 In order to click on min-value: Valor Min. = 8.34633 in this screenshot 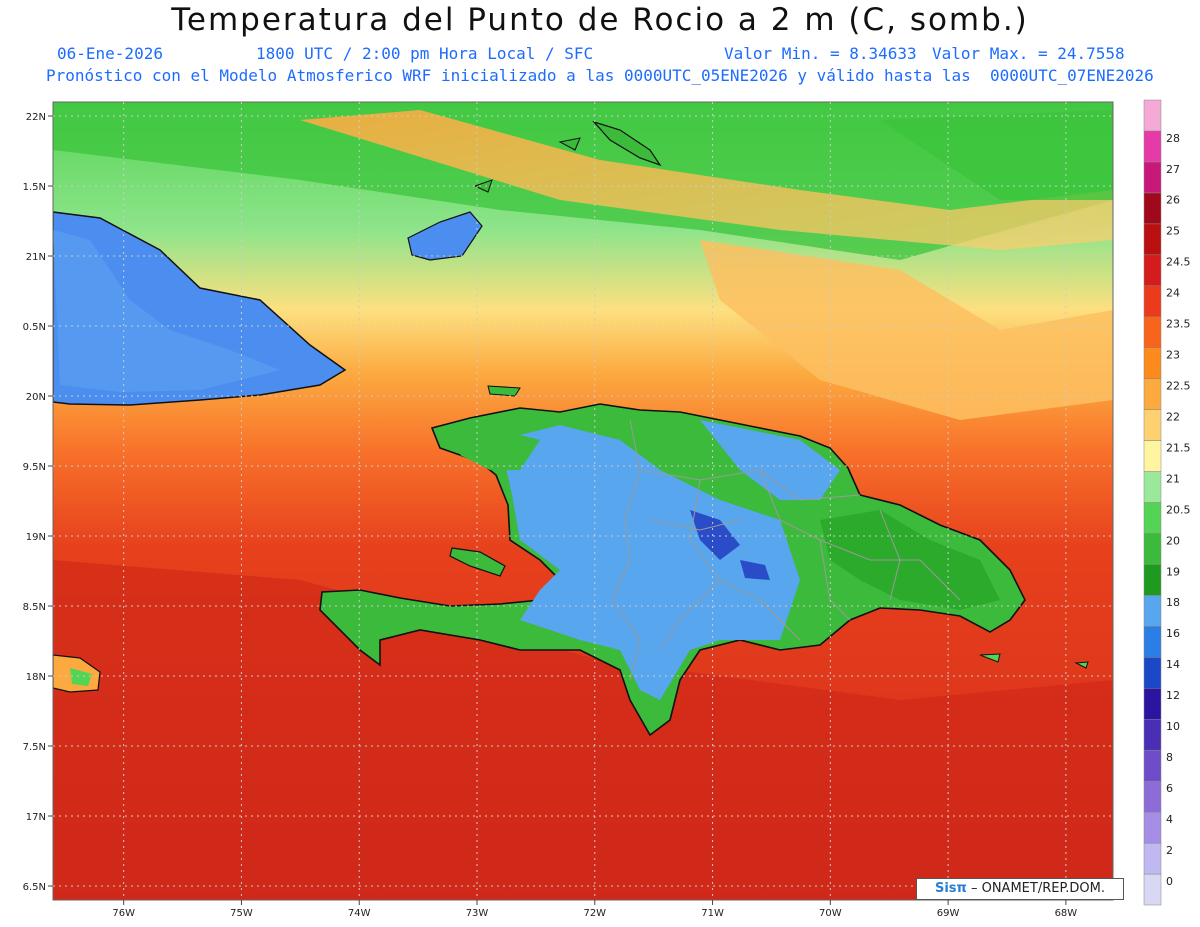, I will do `click(820, 53)`.